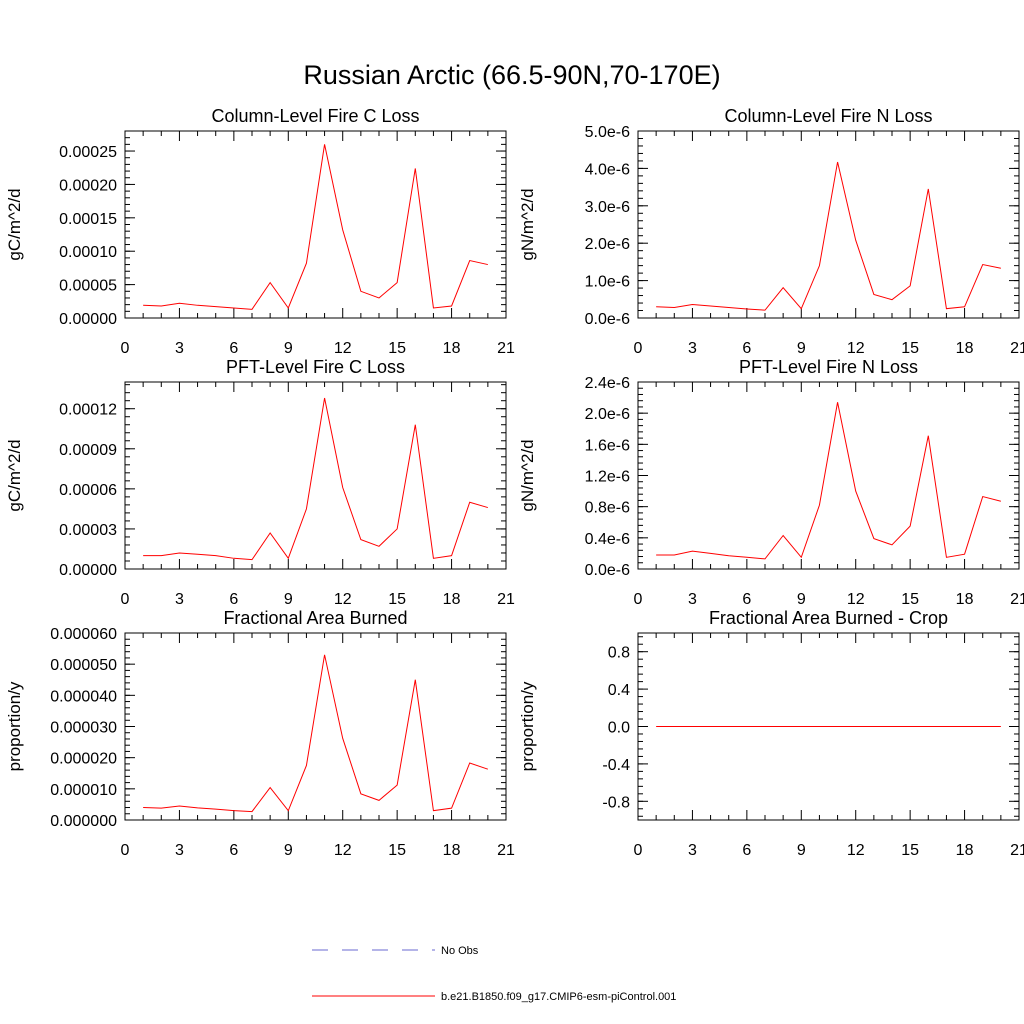  What do you see at coordinates (88, 252) in the screenshot?
I see `y-tick-label: 0.00010` at bounding box center [88, 252].